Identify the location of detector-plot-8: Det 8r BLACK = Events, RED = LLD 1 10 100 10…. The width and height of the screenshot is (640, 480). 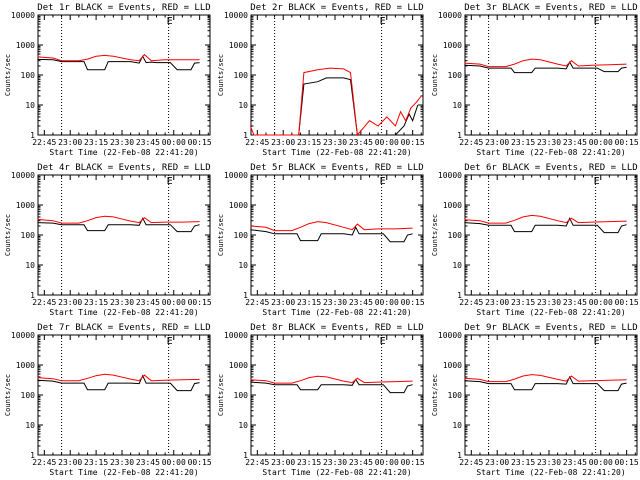
(321, 400).